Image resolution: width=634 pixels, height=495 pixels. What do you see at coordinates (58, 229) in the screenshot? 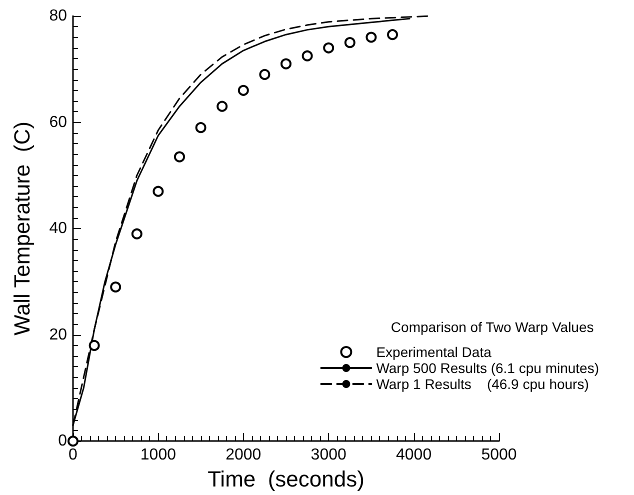
I see `y-tick-label: 40` at bounding box center [58, 229].